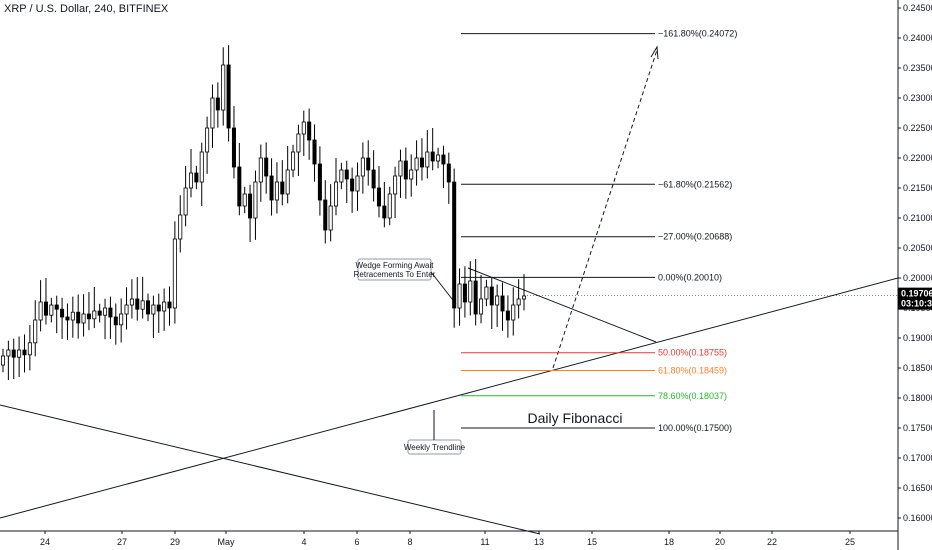 The image size is (932, 550). What do you see at coordinates (917, 428) in the screenshot?
I see `price-tick-label: 0.17500` at bounding box center [917, 428].